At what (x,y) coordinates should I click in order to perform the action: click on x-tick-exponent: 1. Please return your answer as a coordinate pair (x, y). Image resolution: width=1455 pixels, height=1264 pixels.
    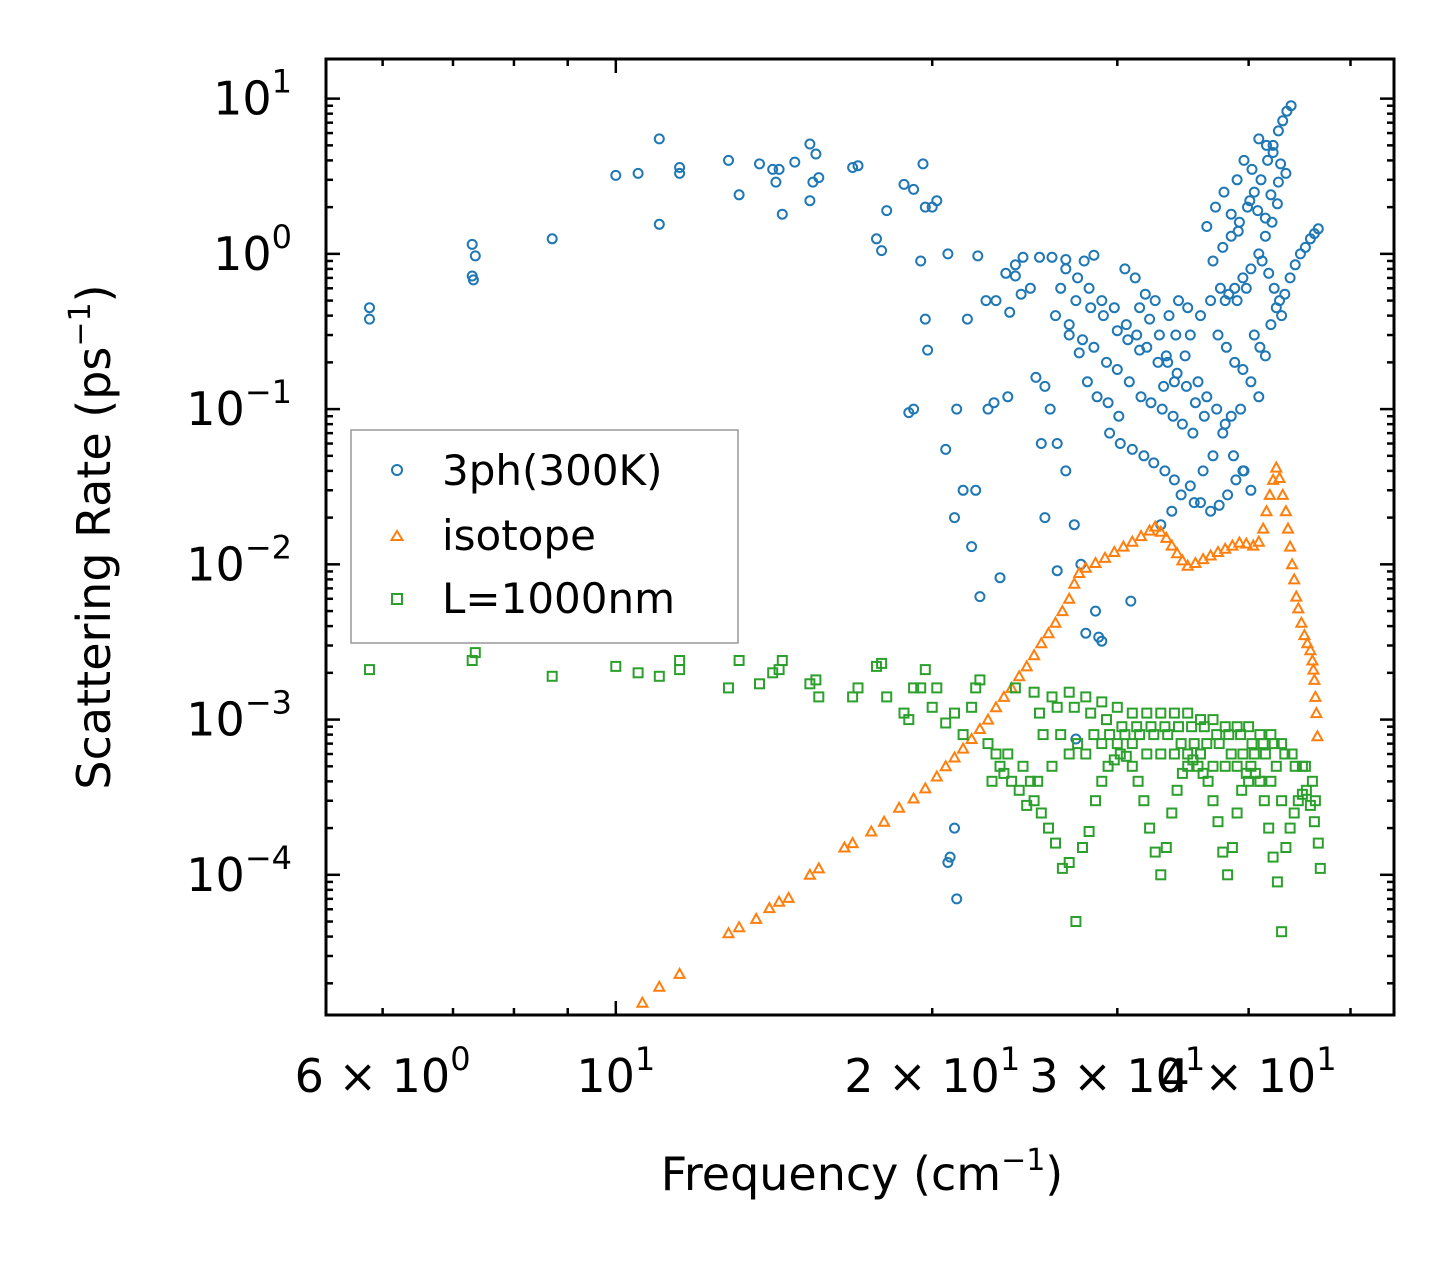
    Looking at the image, I should click on (1195, 1059).